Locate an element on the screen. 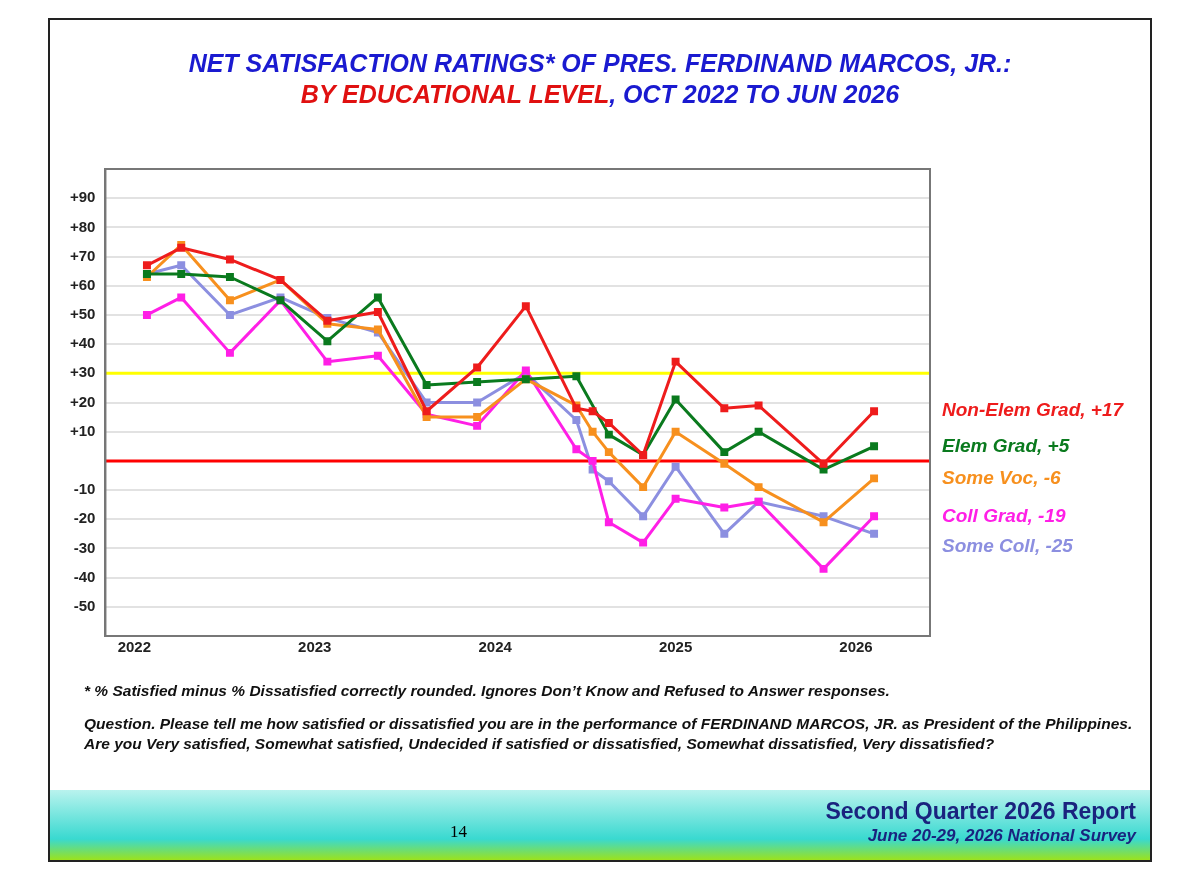 The height and width of the screenshot is (891, 1199). text: Question. Please tell me how satisfied or dissatisfied you are in the performance of FERDINAND MARCOS, JR. as President of the Philippines. Are you Very satisfied, Somewhat satisfied, Undecided if satisfied or dissatisfied, Somewhat dissatisfied, Very dissatisfied? is located at coordinates (609, 734).